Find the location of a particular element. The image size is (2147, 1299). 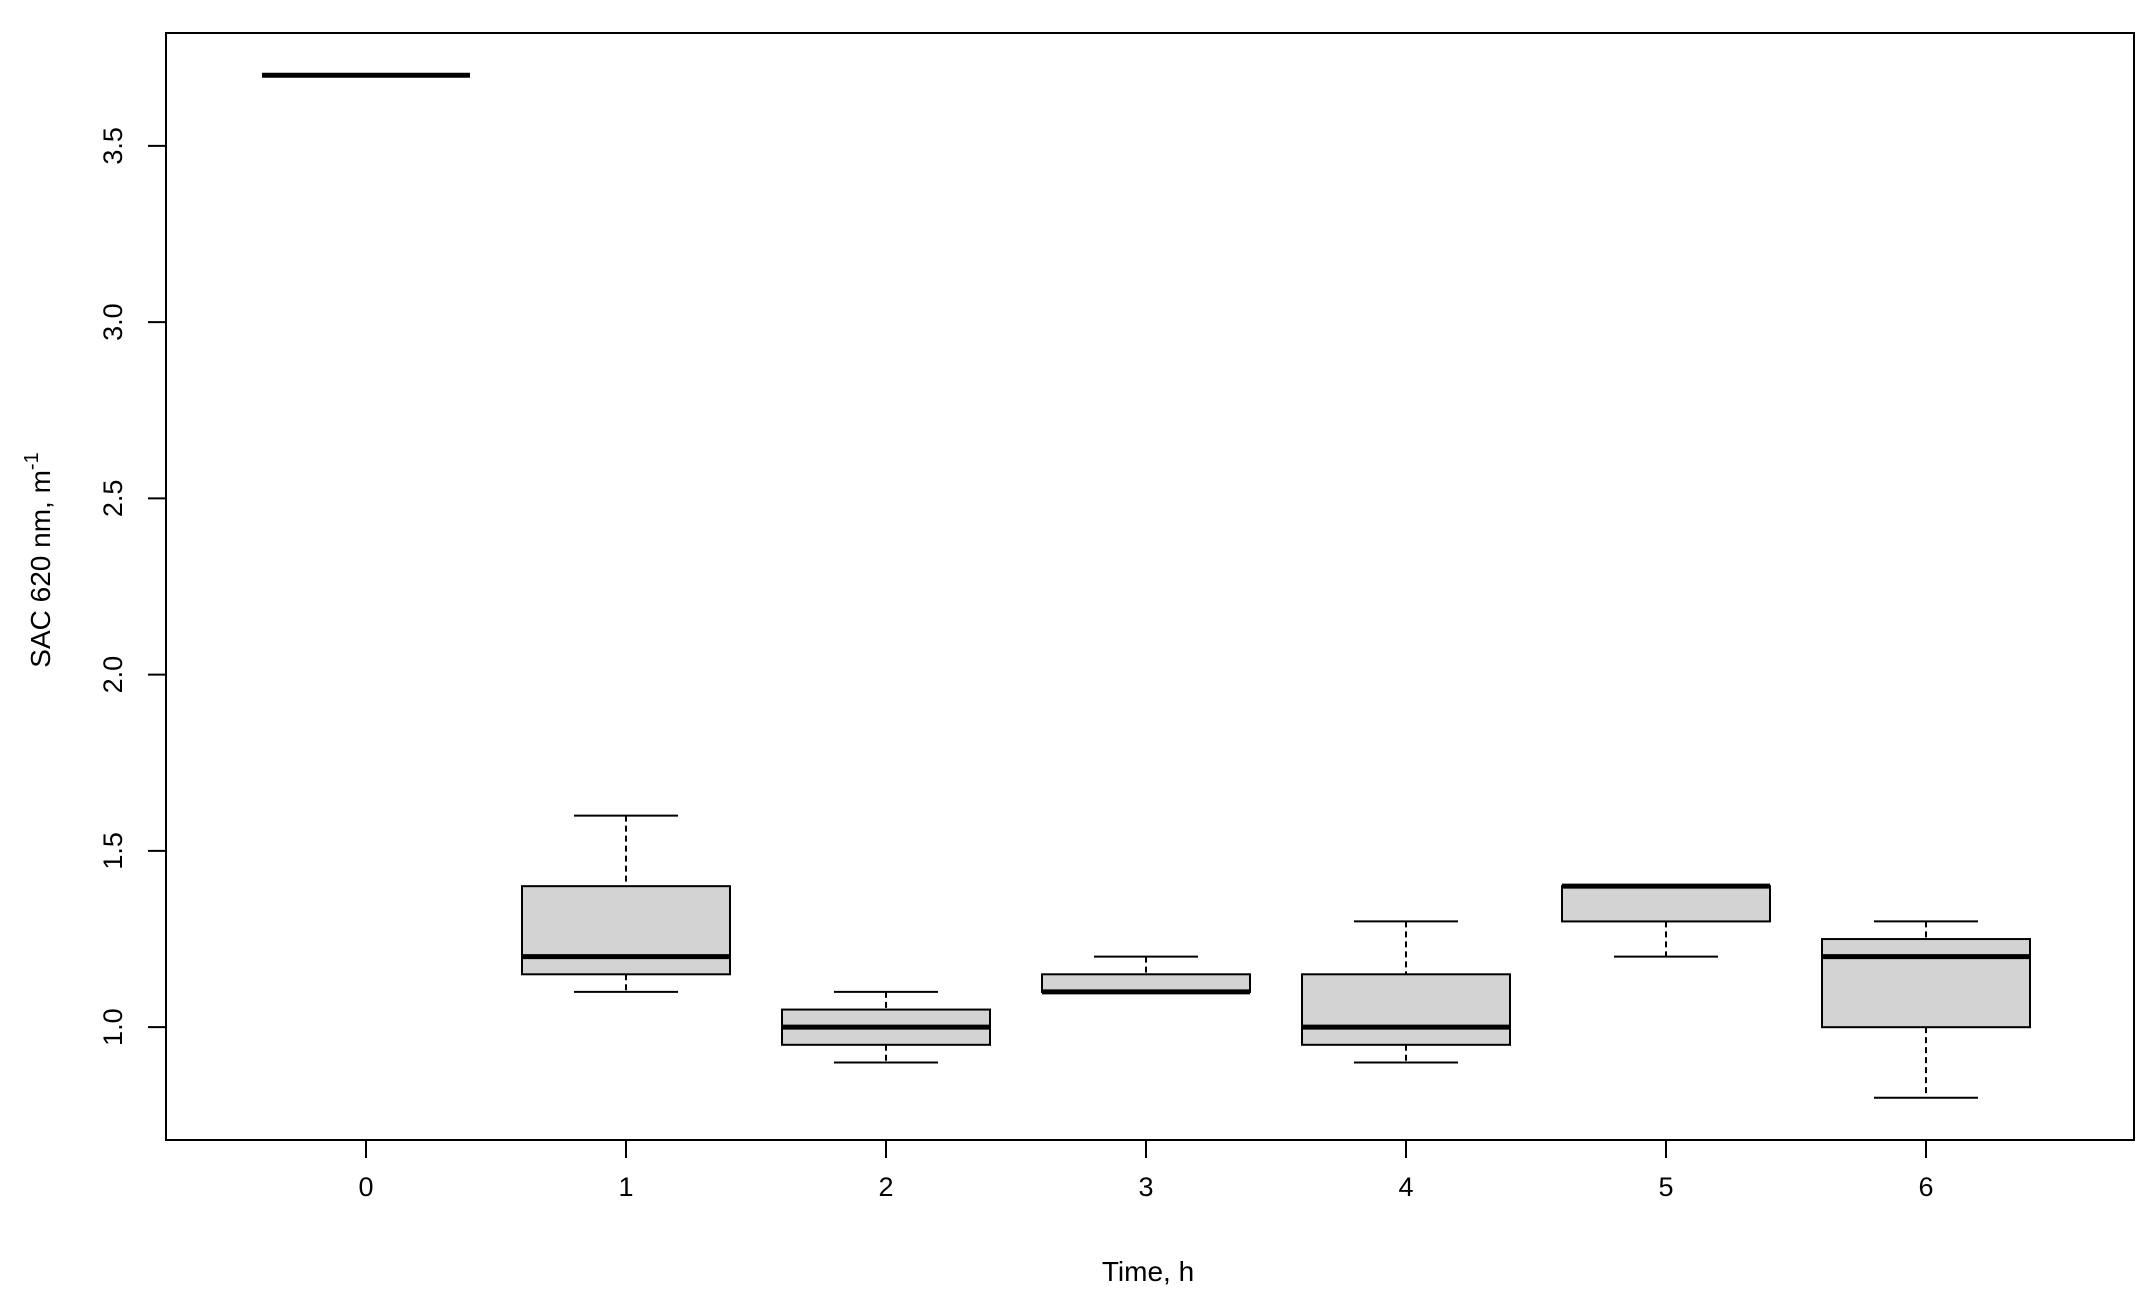

x-tick-label-5: 5 is located at coordinates (1665, 1187).